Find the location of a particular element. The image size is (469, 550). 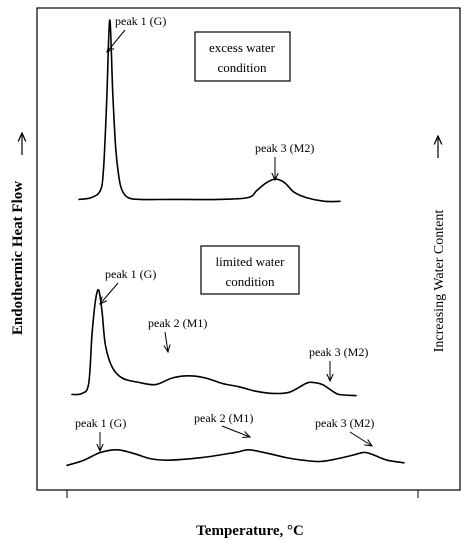

peak-label-excess-peak3: peak 3 (M2) is located at coordinates (284, 148).